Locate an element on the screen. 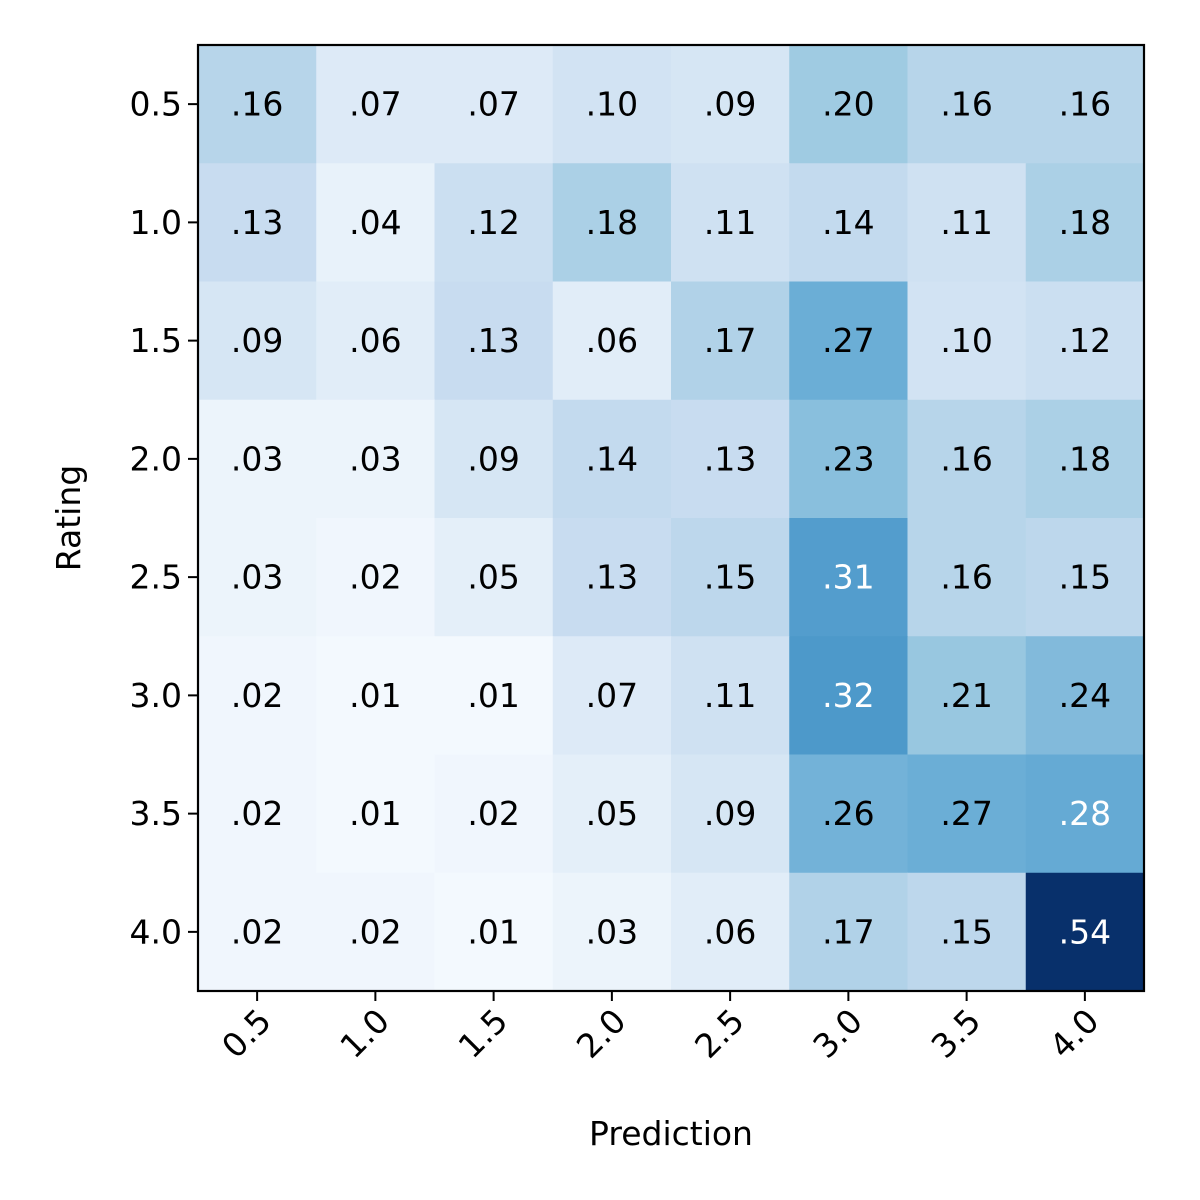 The height and width of the screenshot is (1200, 1200). heatmap-cell-label-r3-c1: .03 is located at coordinates (375, 458).